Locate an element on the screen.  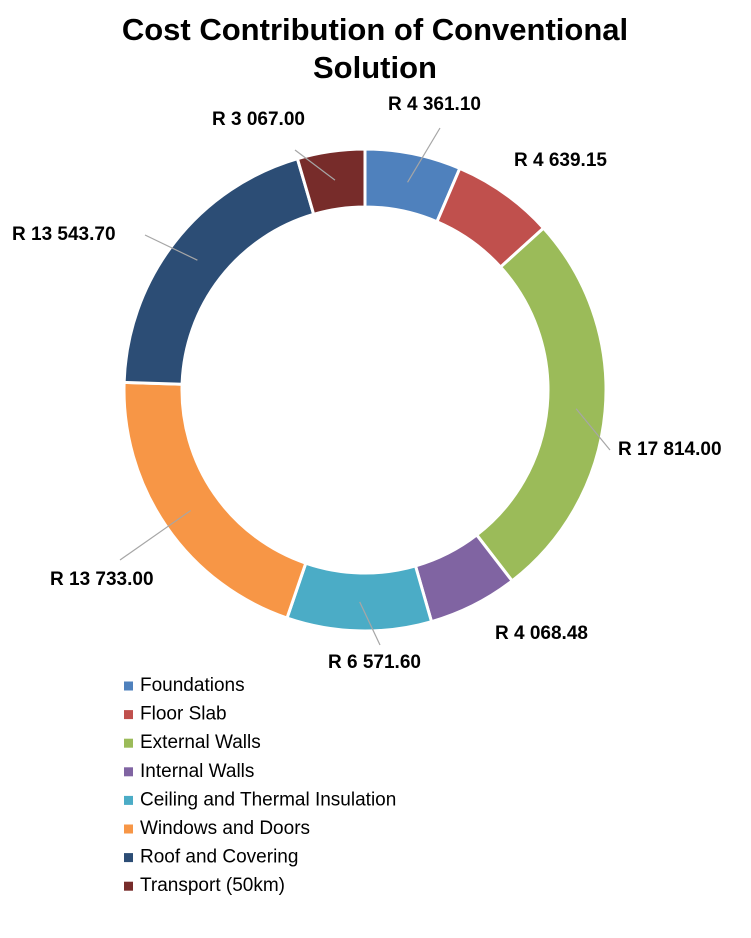
data-label: R 6 571.60 is located at coordinates (374, 662).